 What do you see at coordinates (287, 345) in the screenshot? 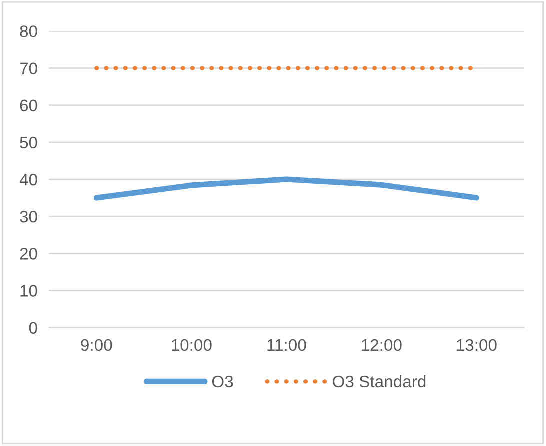
I see `x-tick-label: 11:00` at bounding box center [287, 345].